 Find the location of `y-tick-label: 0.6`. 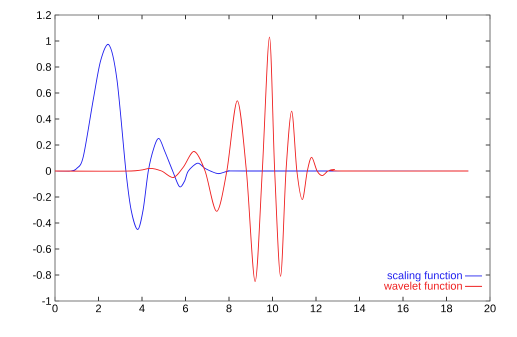

y-tick-label: 0.6 is located at coordinates (43, 93).